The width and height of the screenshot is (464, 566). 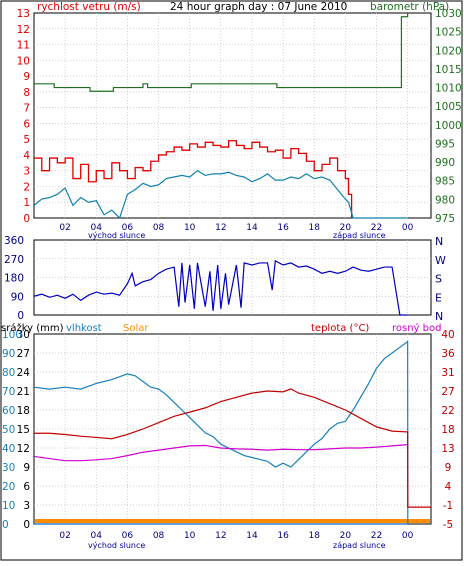 I want to click on rain-tick-label: 9, so click(x=26, y=468).